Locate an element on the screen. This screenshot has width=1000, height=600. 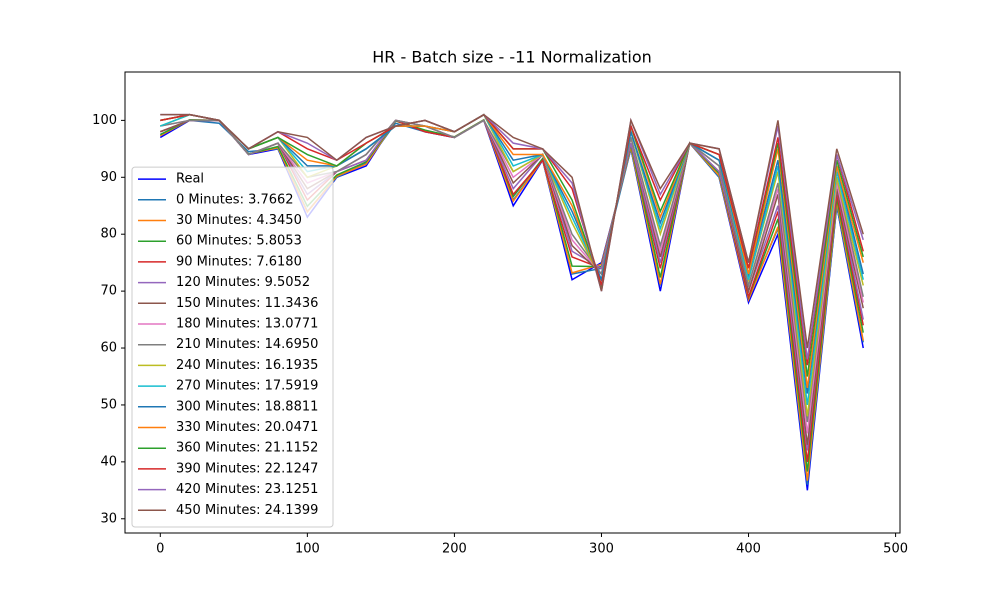
legend-label: 360 Minutes: 21.1152 is located at coordinates (247, 448).